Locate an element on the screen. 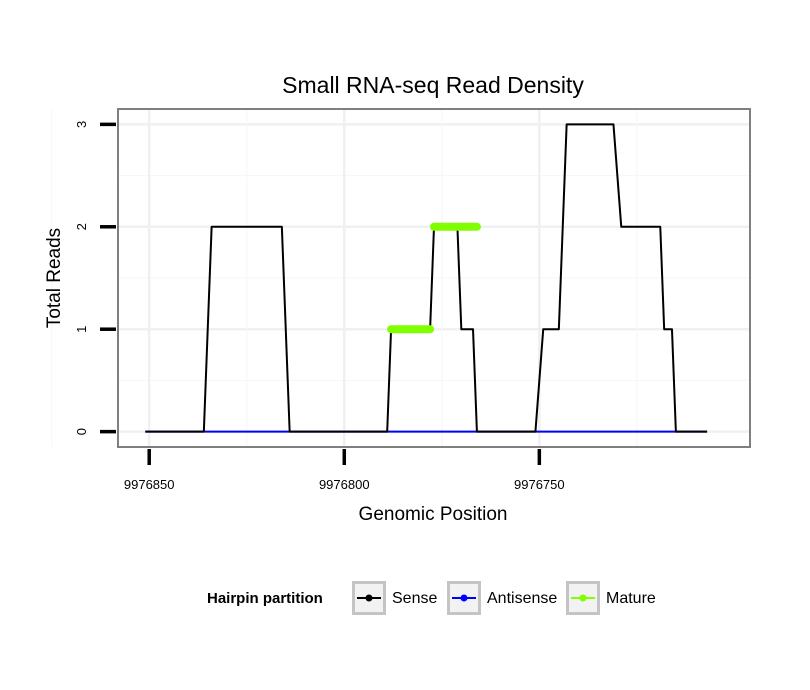 This screenshot has height=690, width=810. legend-label: Sense is located at coordinates (414, 598).